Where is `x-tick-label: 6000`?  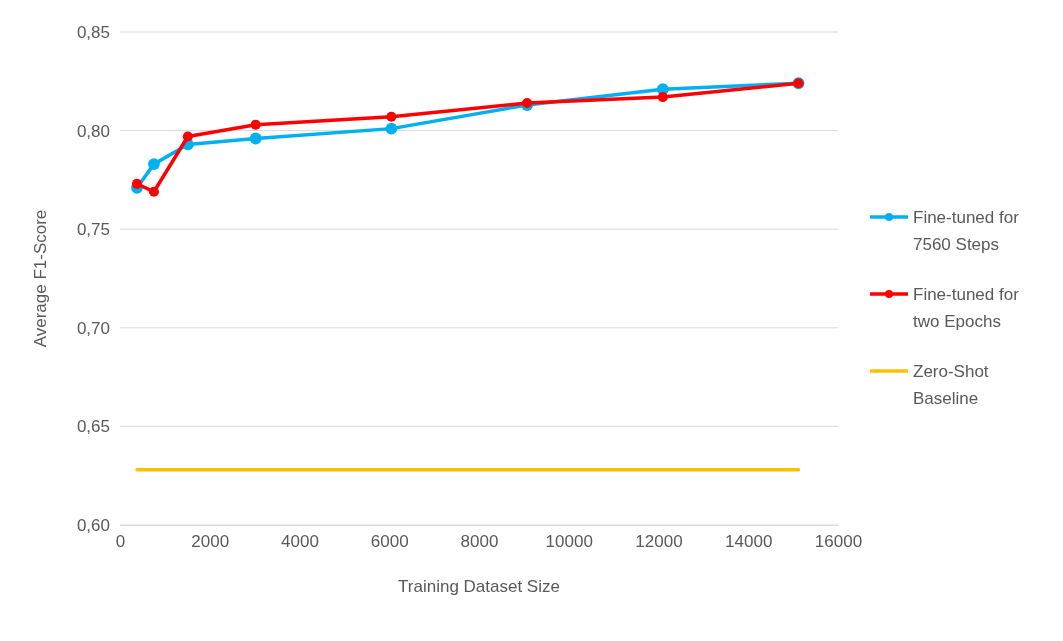
x-tick-label: 6000 is located at coordinates (389, 542).